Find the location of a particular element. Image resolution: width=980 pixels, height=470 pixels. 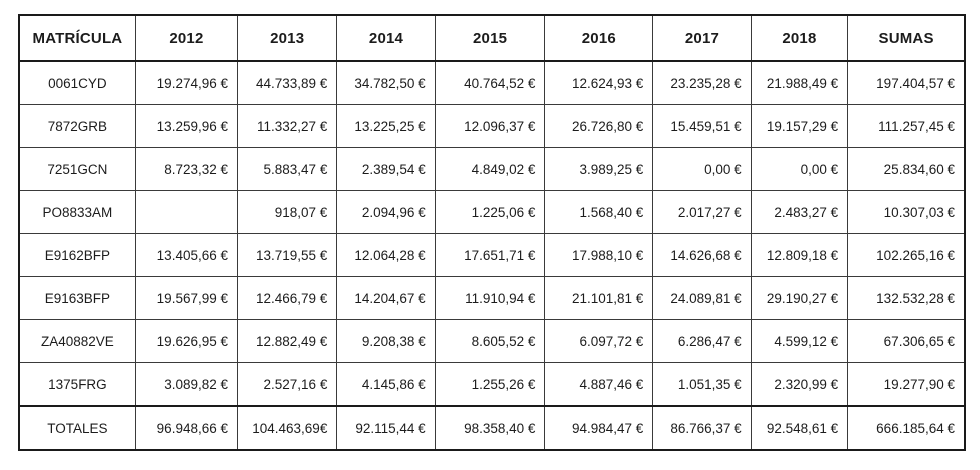

value-cell-sumas: 132.532,28 € is located at coordinates (906, 298).